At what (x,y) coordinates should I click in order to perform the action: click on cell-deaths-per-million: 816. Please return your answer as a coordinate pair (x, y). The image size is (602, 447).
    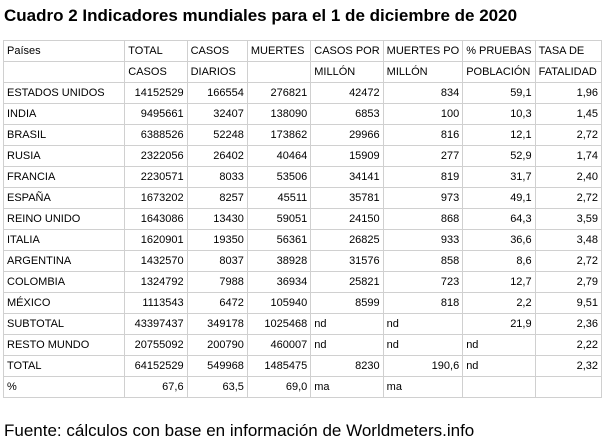
    Looking at the image, I should click on (423, 135).